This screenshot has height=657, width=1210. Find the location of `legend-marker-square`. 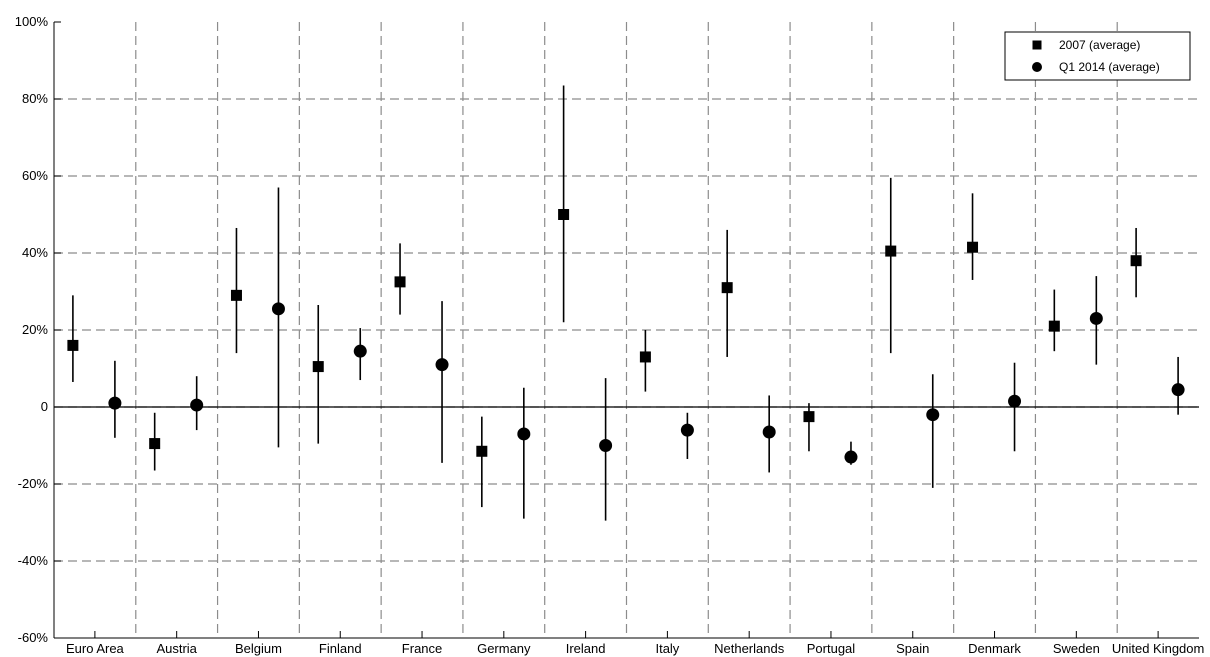

legend-marker-square is located at coordinates (1037, 45).